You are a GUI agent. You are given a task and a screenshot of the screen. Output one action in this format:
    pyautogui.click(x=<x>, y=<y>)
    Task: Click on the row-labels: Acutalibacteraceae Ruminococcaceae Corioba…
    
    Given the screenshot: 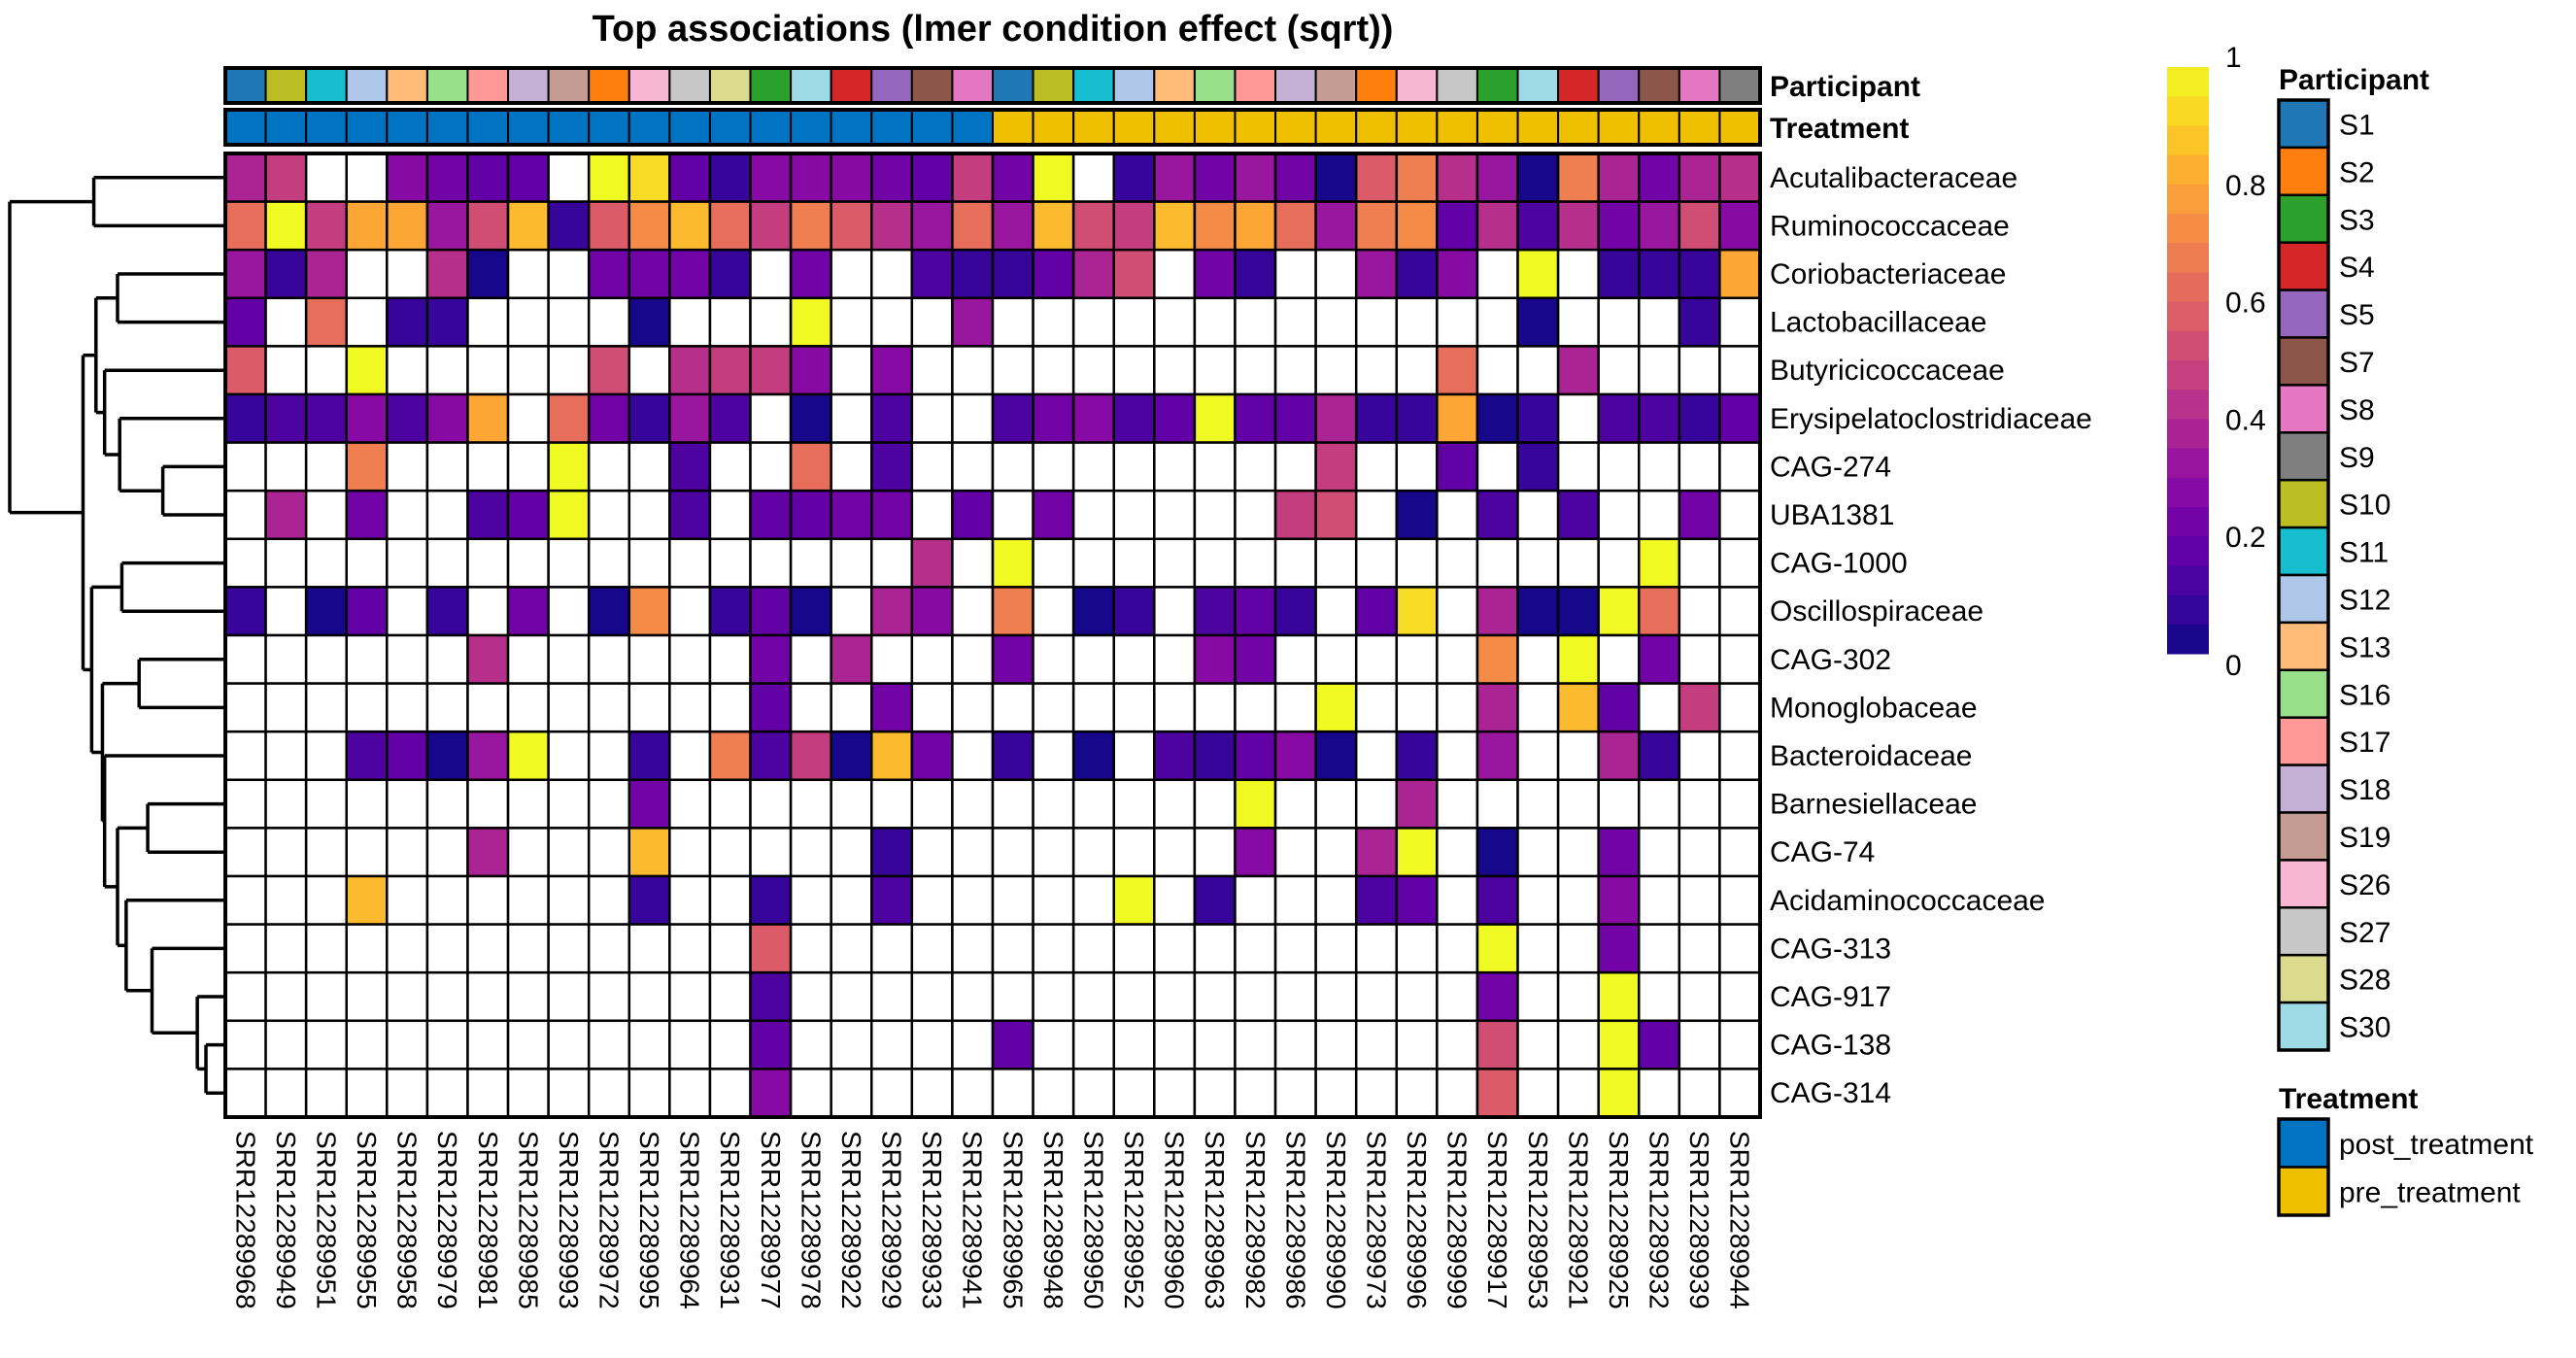 What is the action you would take?
    pyautogui.click(x=1931, y=635)
    